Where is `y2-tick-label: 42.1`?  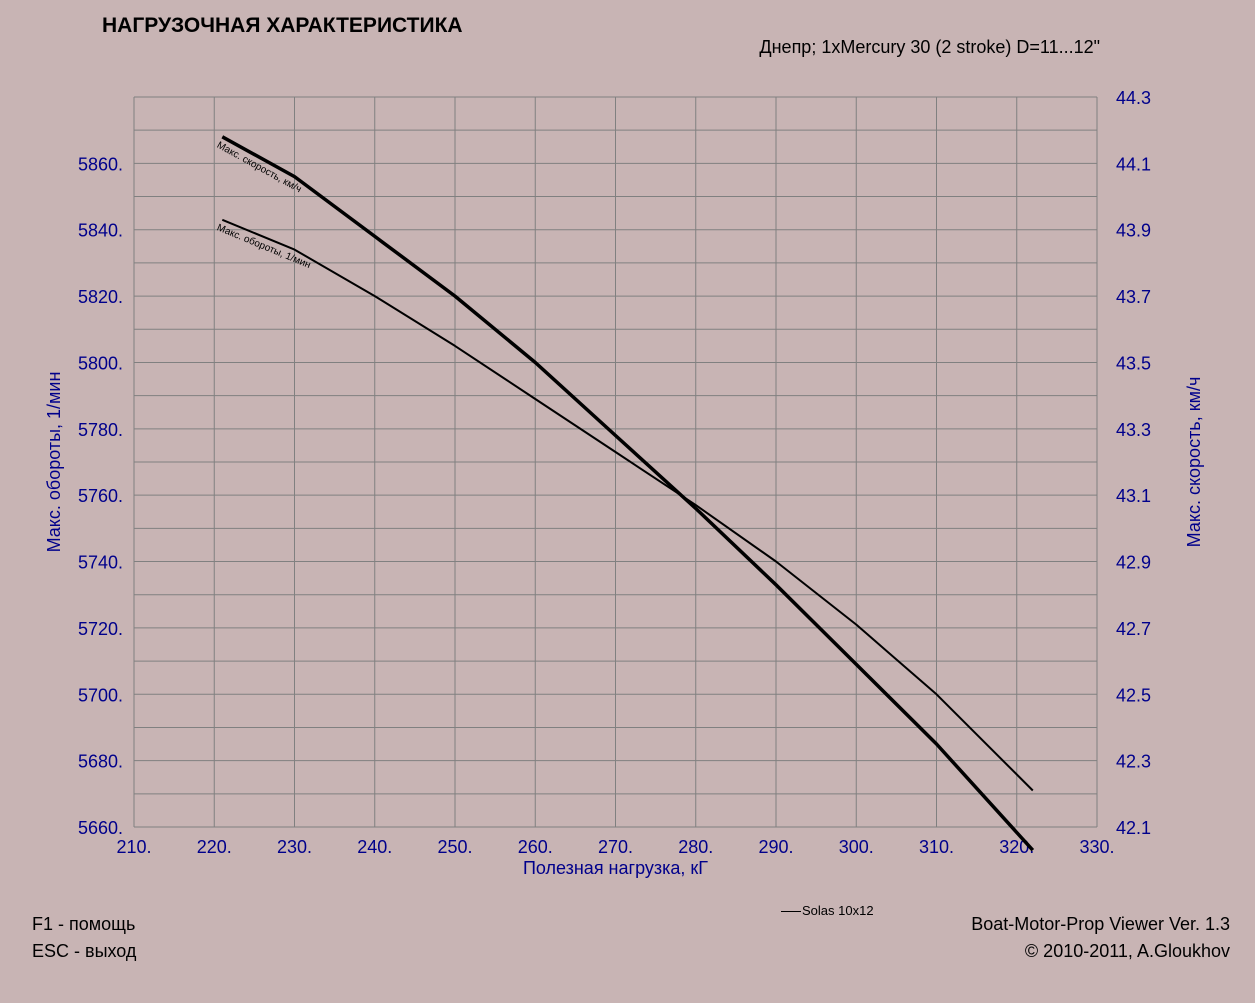
y2-tick-label: 42.1 is located at coordinates (1133, 828).